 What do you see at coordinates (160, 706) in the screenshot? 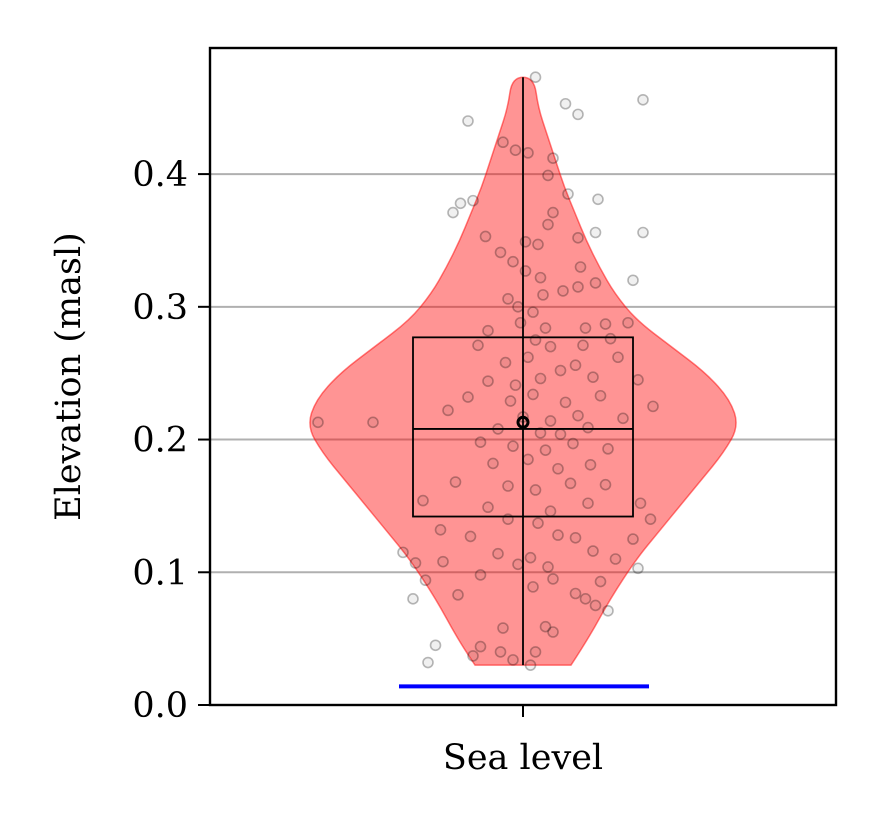
I see `y-tick-label: 0.0` at bounding box center [160, 706].